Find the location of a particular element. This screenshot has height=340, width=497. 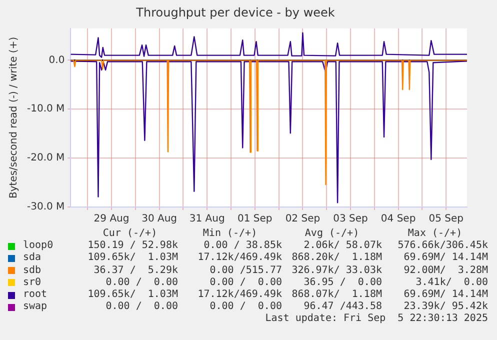

x-tick-label: 29 Aug is located at coordinates (112, 219).